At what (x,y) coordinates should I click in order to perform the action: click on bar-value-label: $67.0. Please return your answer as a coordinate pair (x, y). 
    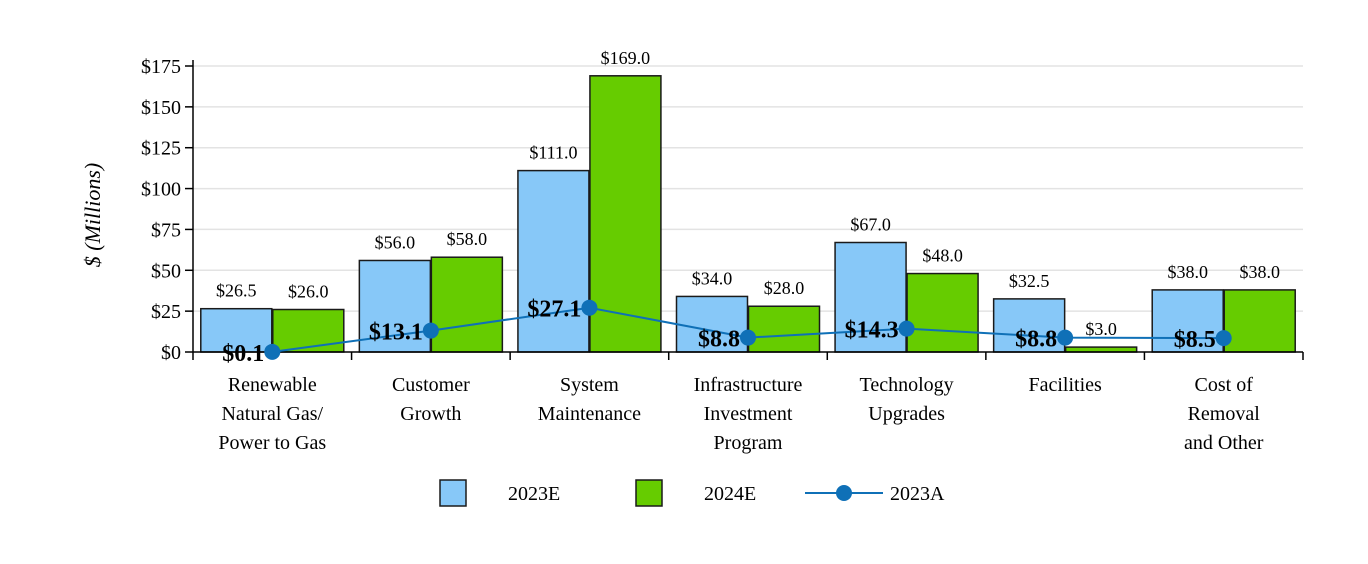
    Looking at the image, I should click on (870, 225).